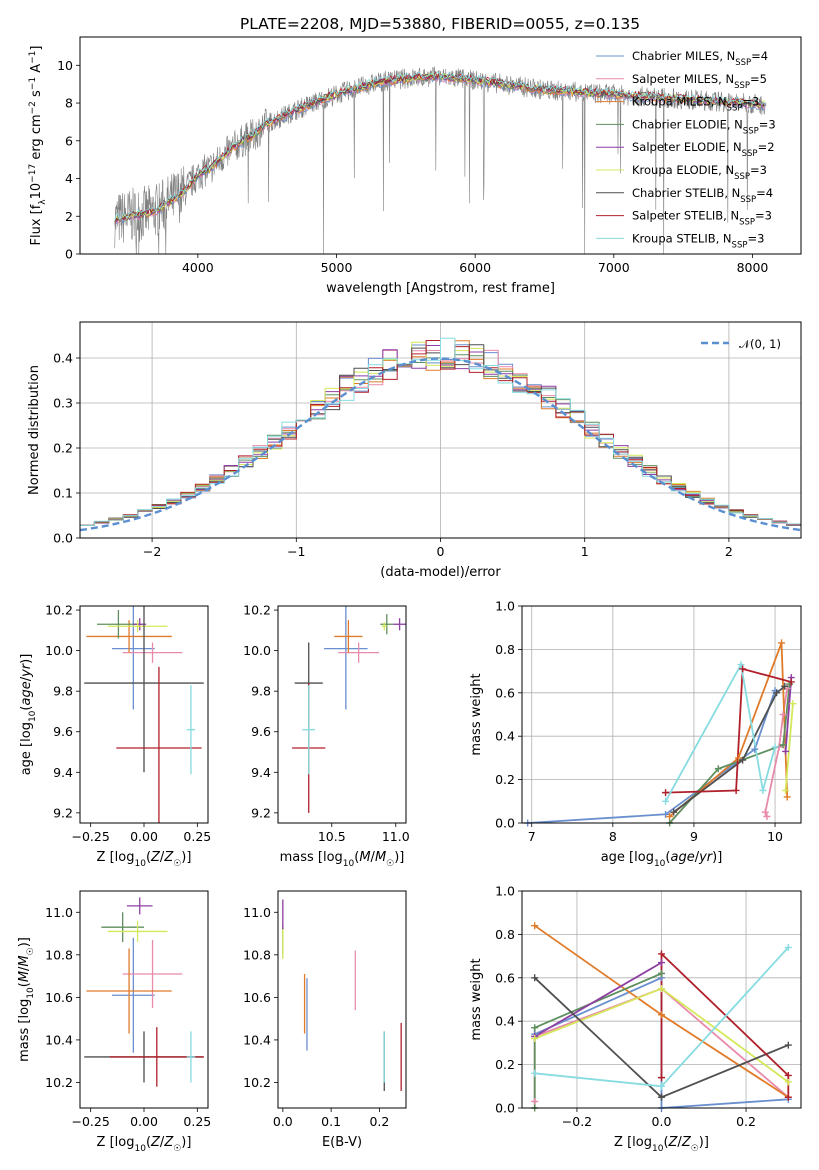 This screenshot has width=819, height=1170. I want to click on label-part: E(B-V), so click(342, 1142).